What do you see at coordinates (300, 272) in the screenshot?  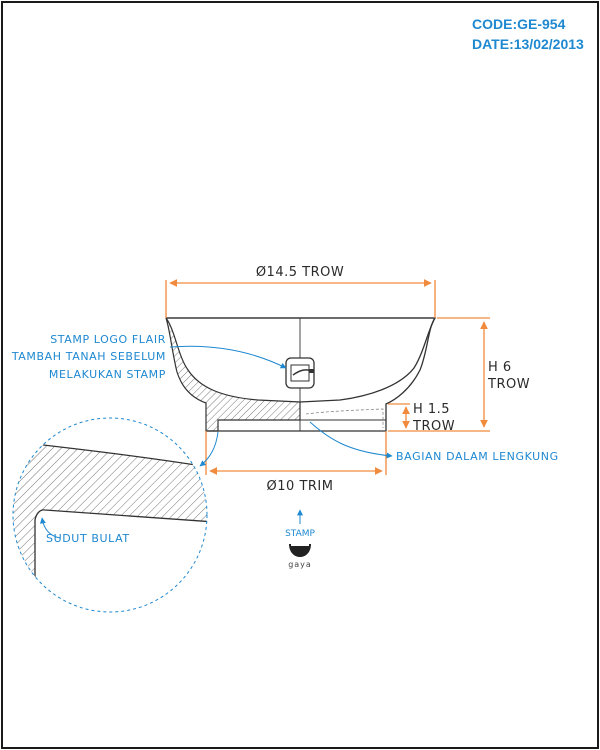 I see `top-diameter-label: Ø14.5 TROW` at bounding box center [300, 272].